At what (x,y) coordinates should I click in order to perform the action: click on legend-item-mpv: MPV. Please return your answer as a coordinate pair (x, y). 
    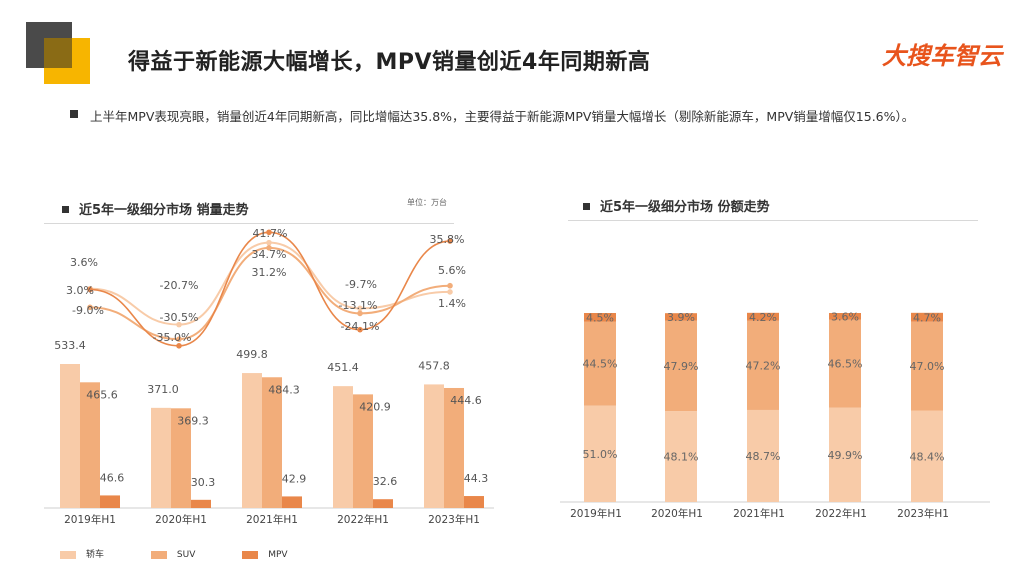
    Looking at the image, I should click on (265, 555).